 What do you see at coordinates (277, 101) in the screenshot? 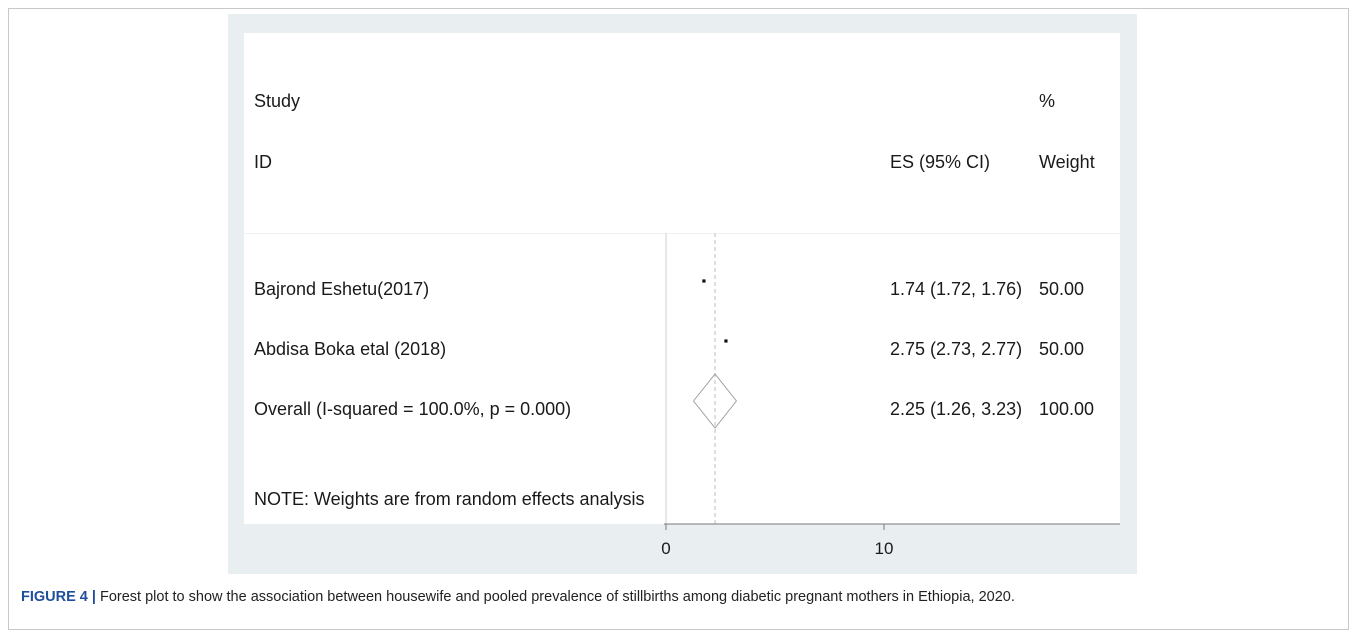
I see `header-study: Study` at bounding box center [277, 101].